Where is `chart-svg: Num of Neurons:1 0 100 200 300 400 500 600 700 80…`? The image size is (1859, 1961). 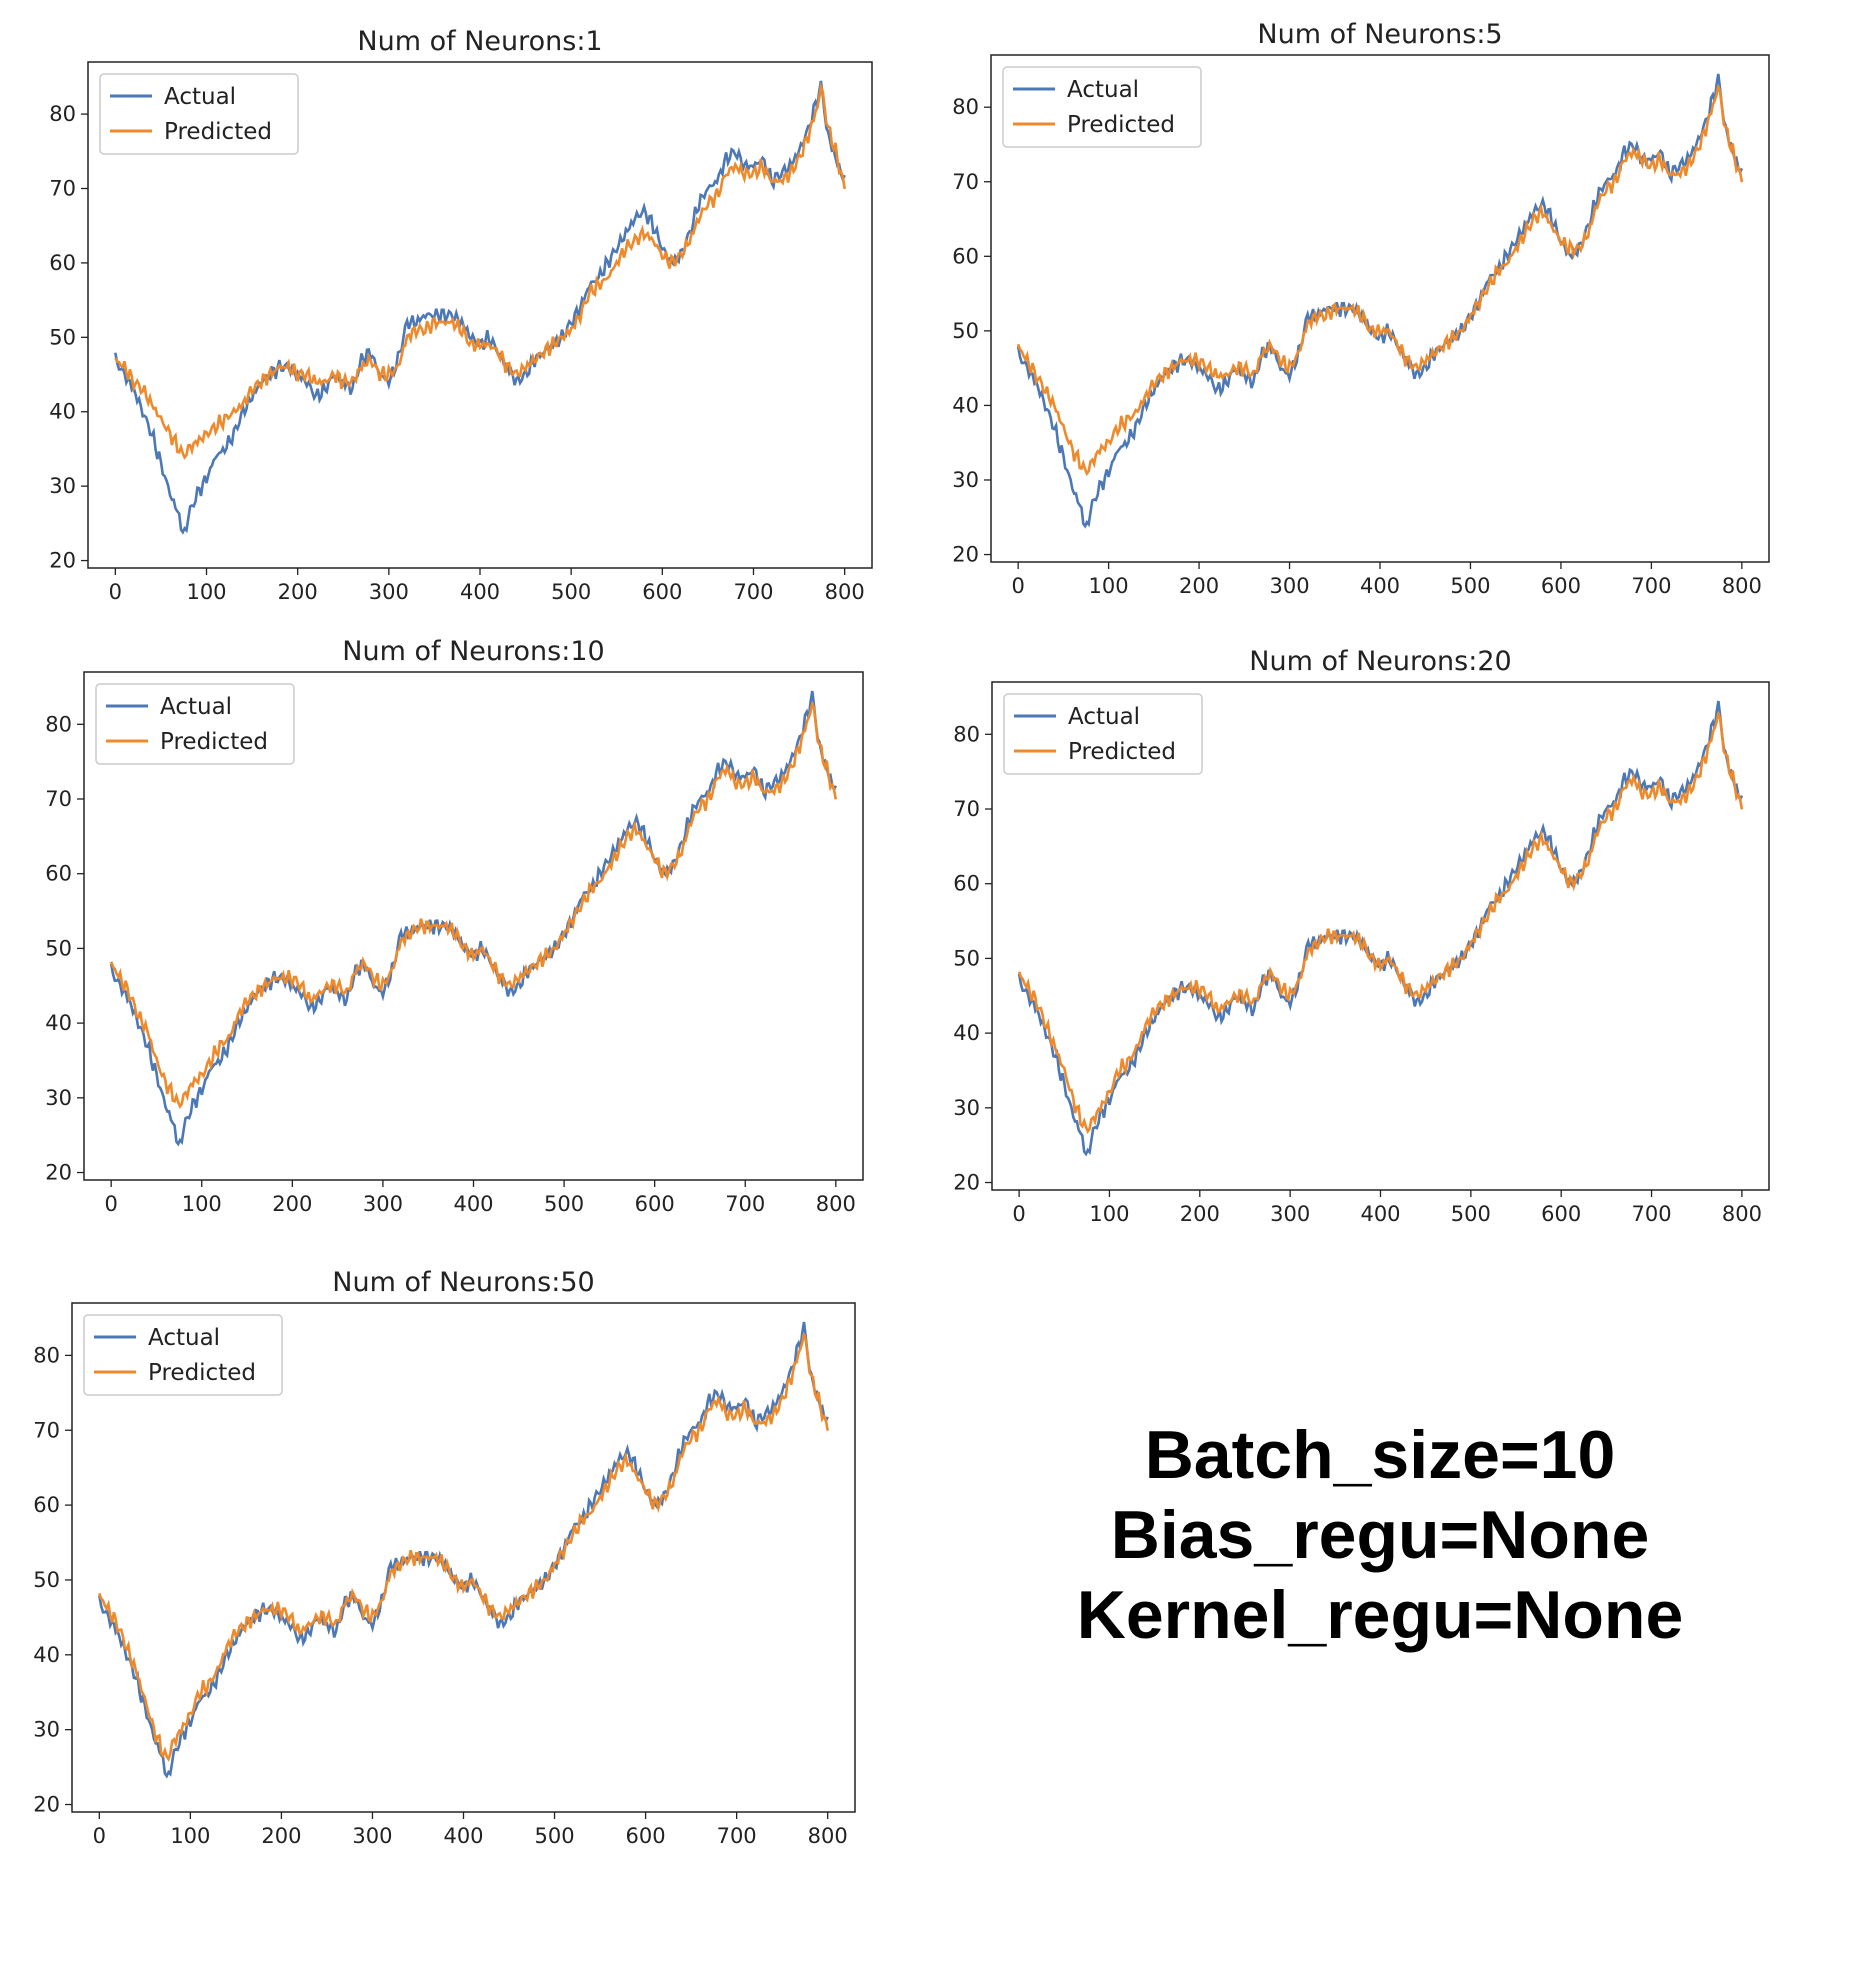 chart-svg: Num of Neurons:1 0 100 200 300 400 500 600 700 80… is located at coordinates (461, 315).